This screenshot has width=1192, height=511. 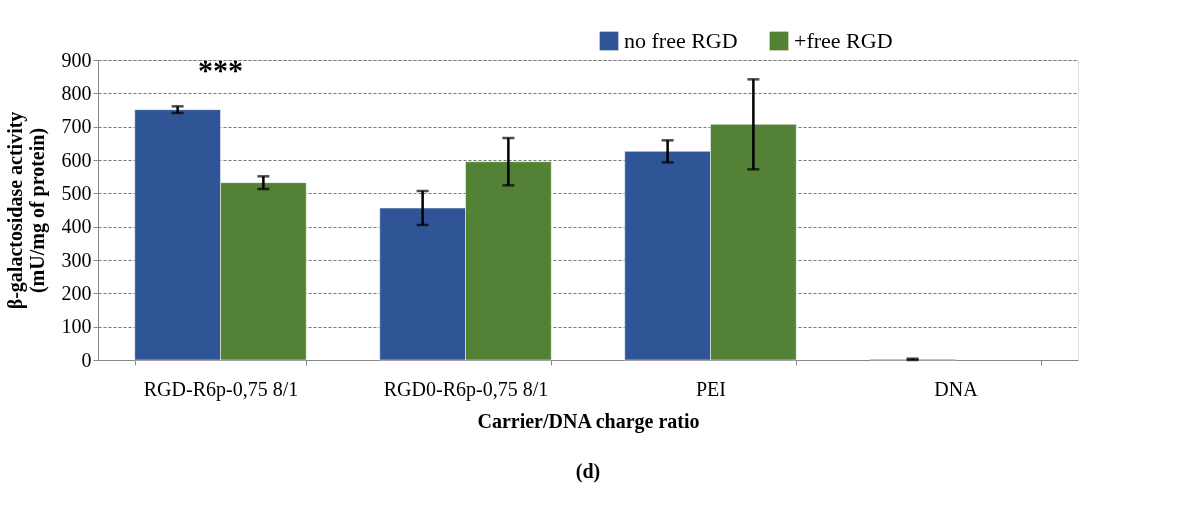 I want to click on legend-label: no free RGD, so click(x=681, y=40).